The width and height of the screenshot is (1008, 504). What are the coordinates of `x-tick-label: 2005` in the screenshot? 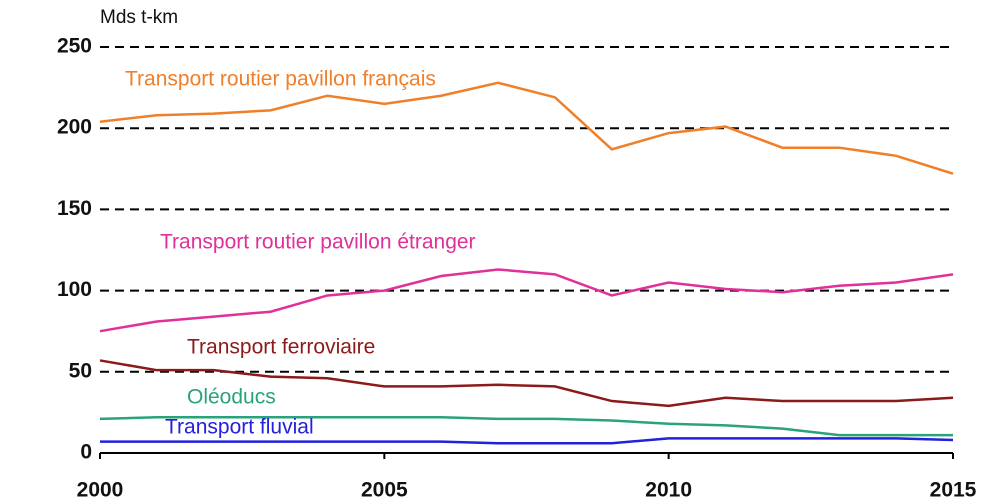 It's located at (384, 490).